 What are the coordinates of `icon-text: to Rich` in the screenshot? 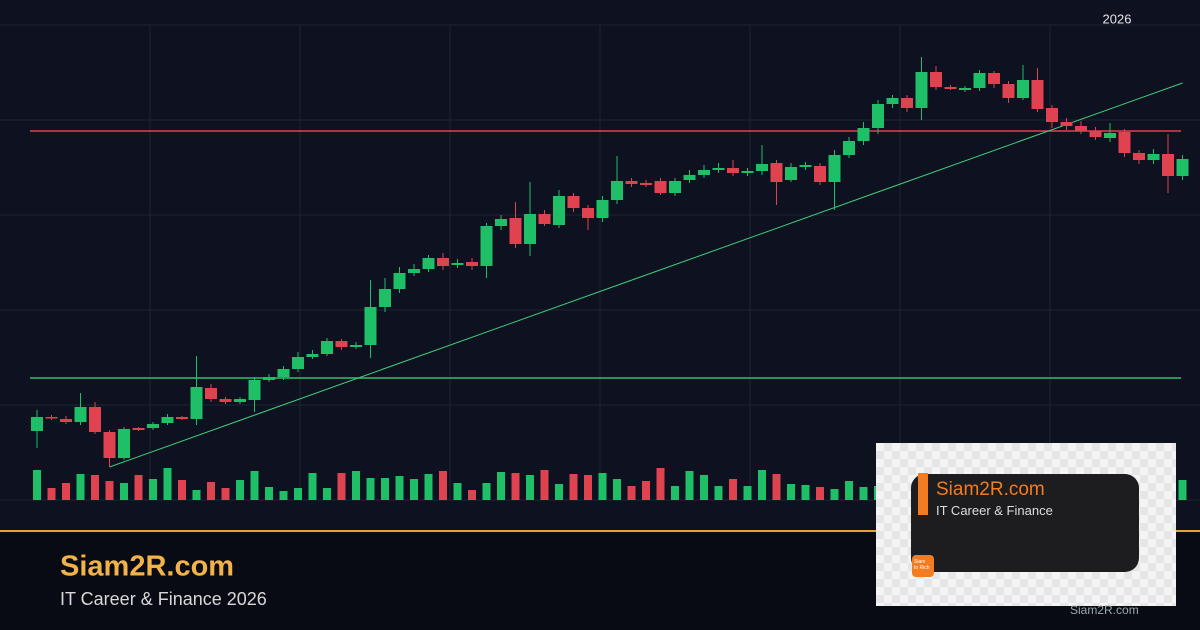 It's located at (922, 568).